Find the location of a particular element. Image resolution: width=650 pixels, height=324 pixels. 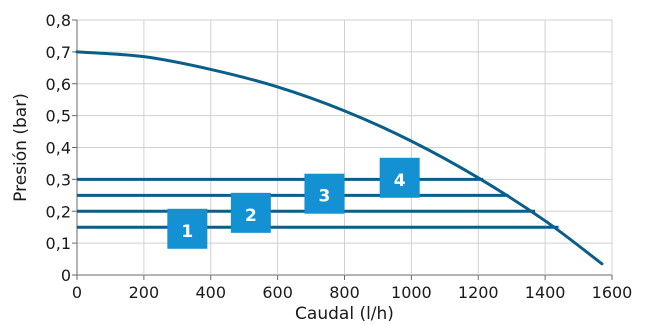

x-tick-label: 1000 is located at coordinates (411, 292).